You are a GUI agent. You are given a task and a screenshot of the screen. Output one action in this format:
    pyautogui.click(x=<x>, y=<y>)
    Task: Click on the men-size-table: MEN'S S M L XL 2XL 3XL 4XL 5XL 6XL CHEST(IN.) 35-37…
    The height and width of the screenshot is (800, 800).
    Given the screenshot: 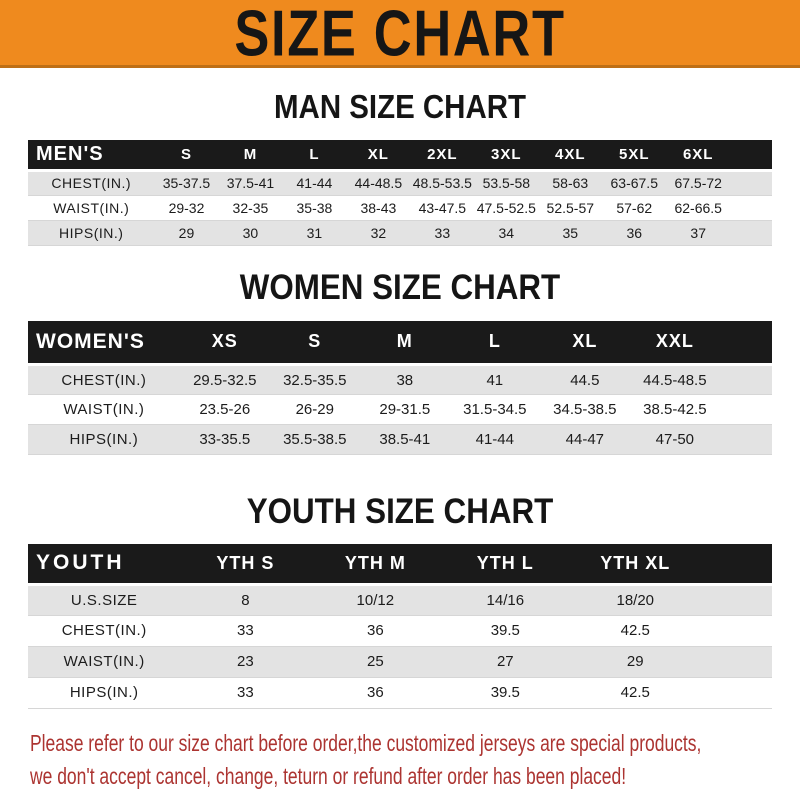 What is the action you would take?
    pyautogui.click(x=400, y=193)
    